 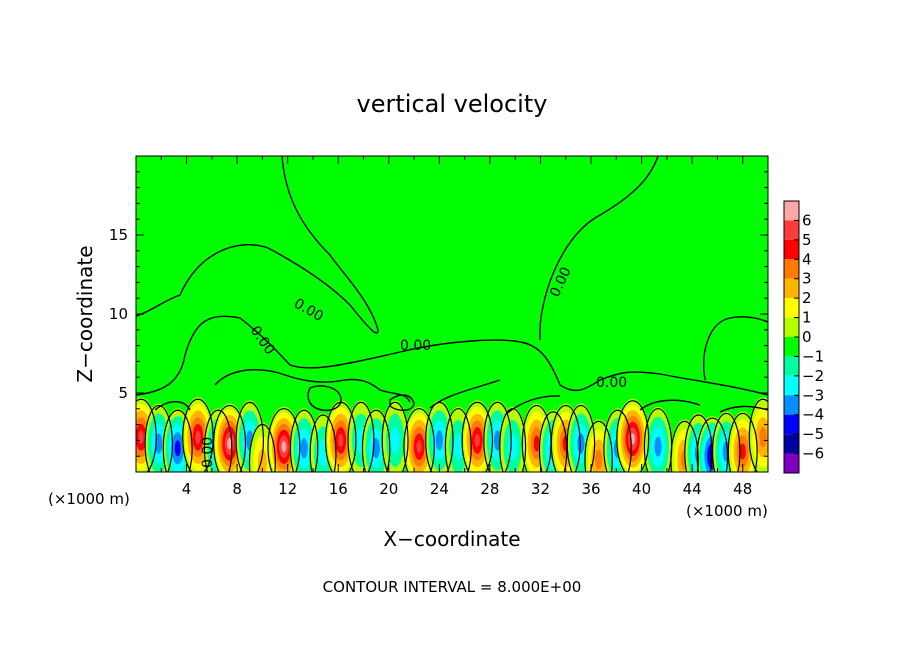 What do you see at coordinates (813, 415) in the screenshot?
I see `colorbar-label: −4` at bounding box center [813, 415].